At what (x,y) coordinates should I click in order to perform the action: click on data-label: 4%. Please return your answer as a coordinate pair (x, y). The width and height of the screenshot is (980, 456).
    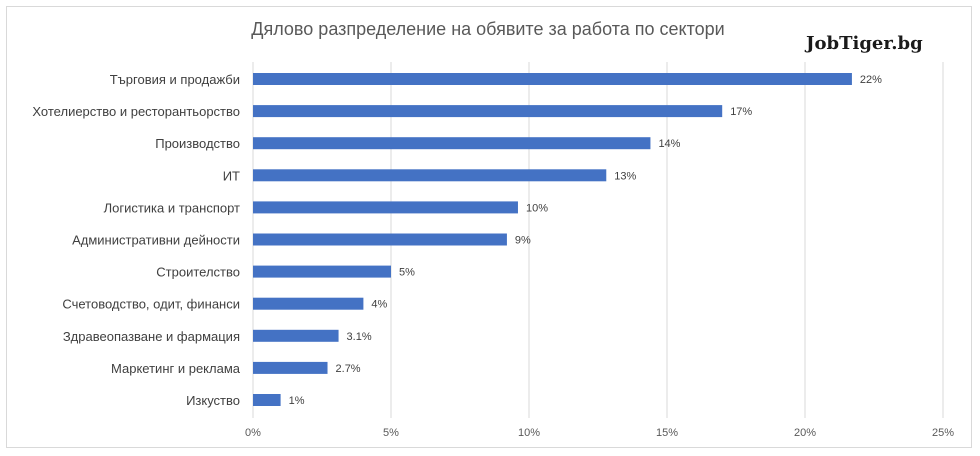
    Looking at the image, I should click on (379, 305).